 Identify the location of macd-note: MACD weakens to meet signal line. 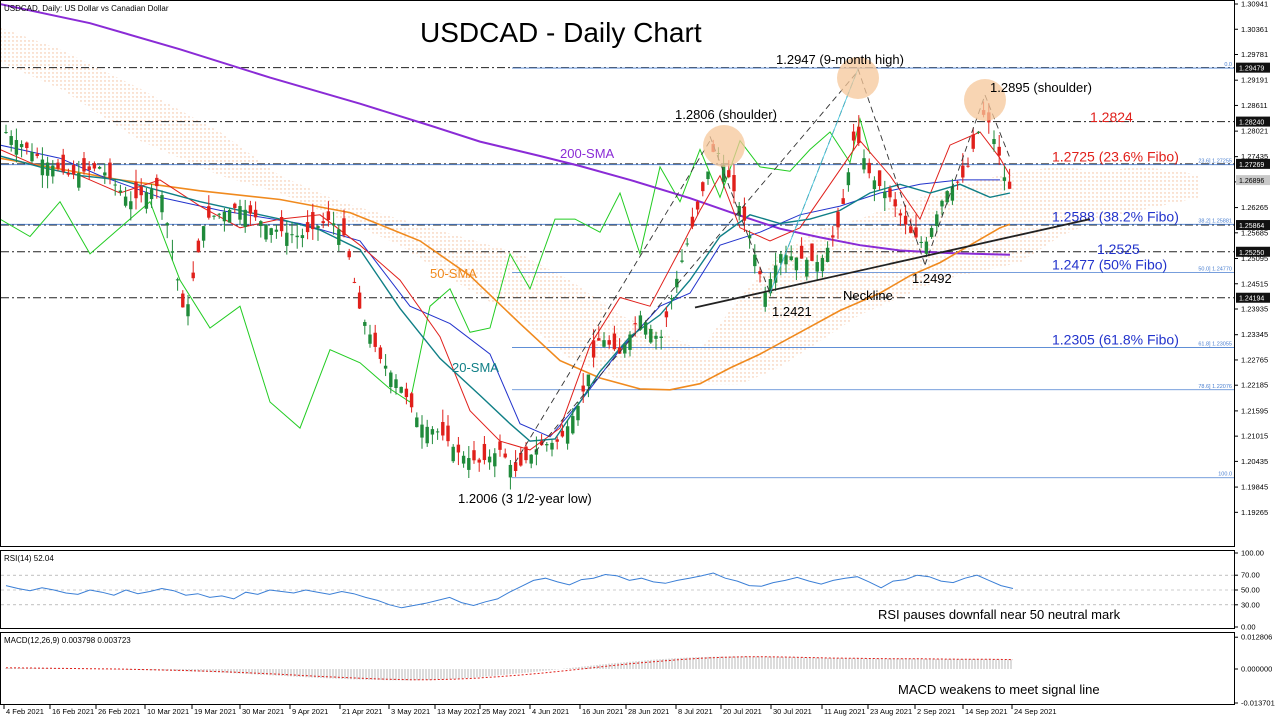
(999, 689).